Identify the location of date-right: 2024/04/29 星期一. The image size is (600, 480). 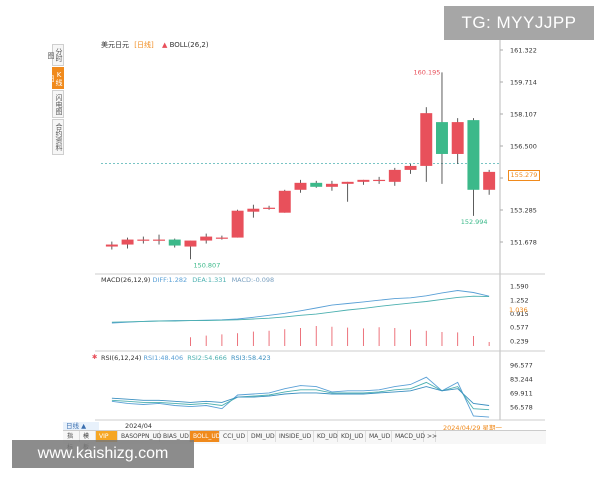
(473, 428).